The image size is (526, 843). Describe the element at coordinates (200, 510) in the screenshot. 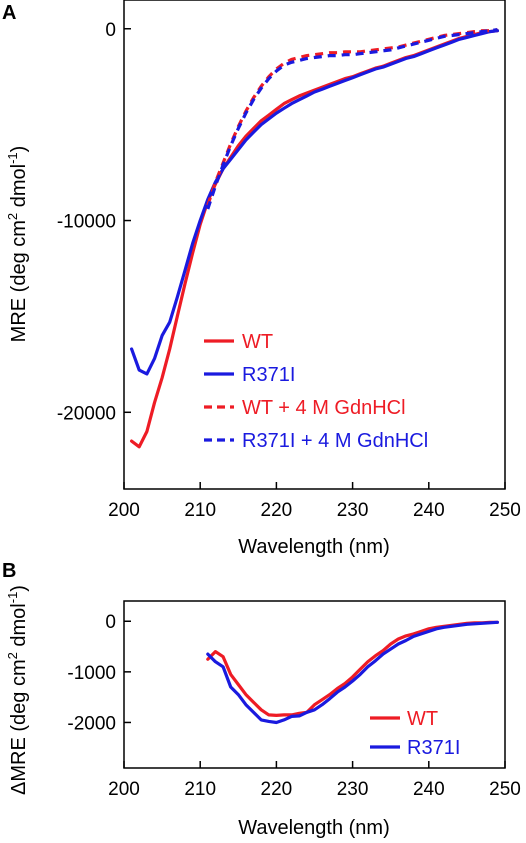

I see `panel-a-xtick-label: 210` at that location.